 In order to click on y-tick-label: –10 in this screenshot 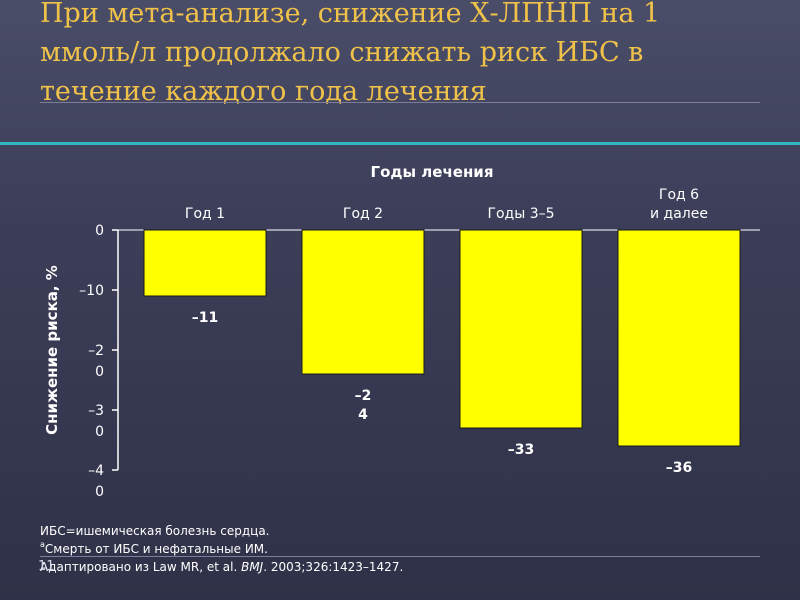, I will do `click(91, 291)`.